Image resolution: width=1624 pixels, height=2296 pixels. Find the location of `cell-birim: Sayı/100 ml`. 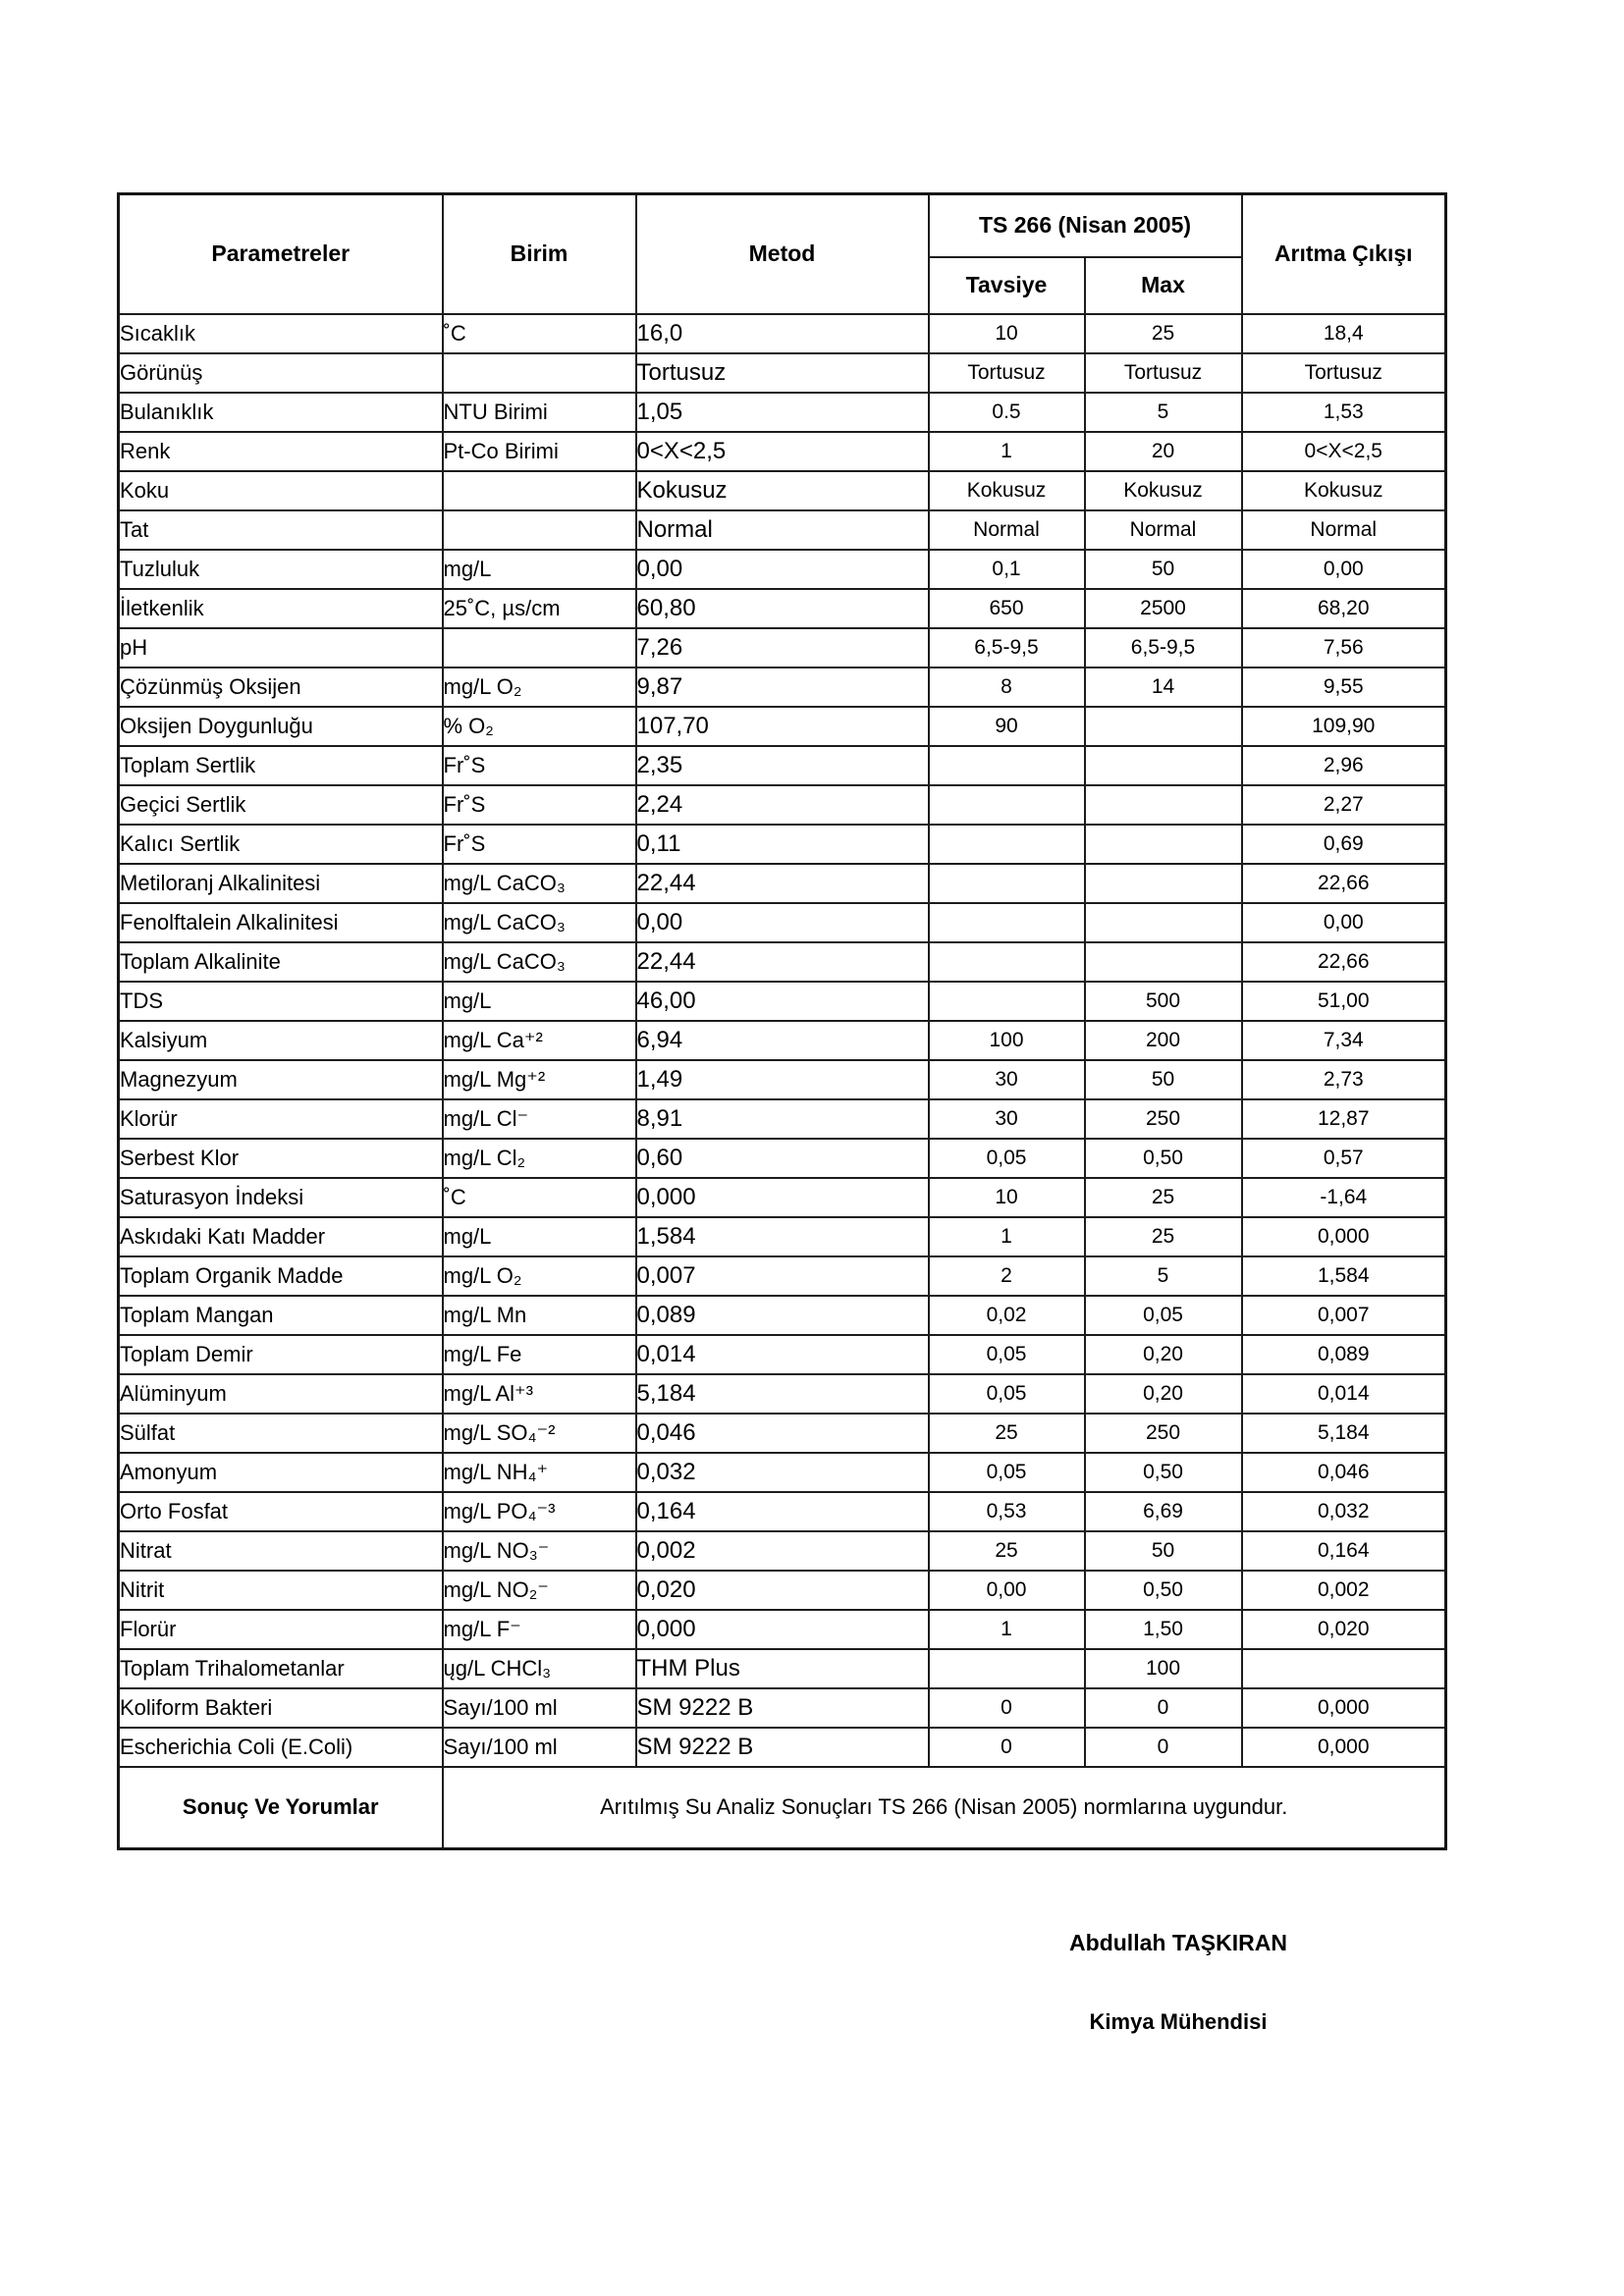

cell-birim: Sayı/100 ml is located at coordinates (539, 1707).